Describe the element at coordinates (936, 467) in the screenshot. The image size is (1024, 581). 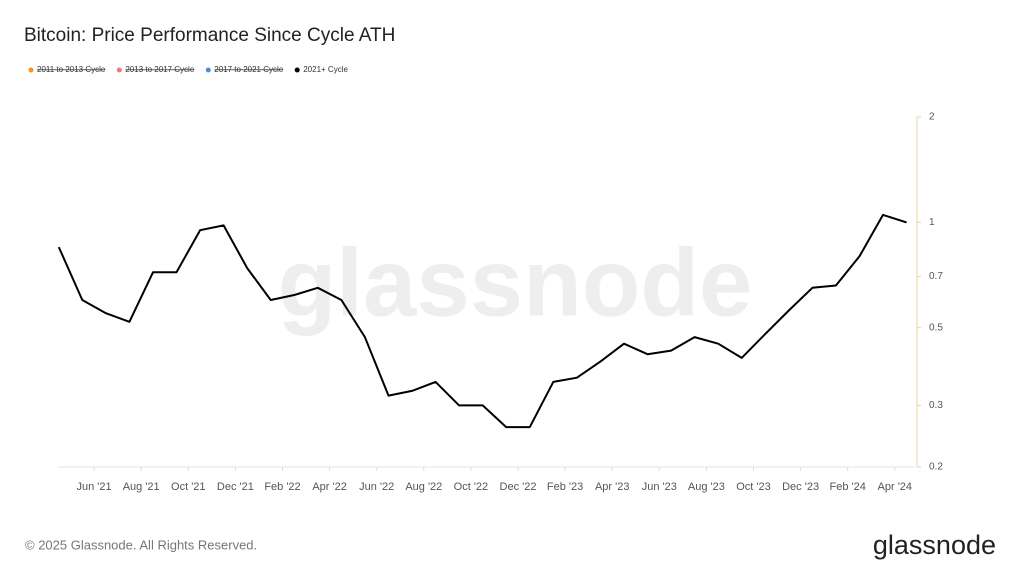
I see `y-tick-label: 0.2` at that location.